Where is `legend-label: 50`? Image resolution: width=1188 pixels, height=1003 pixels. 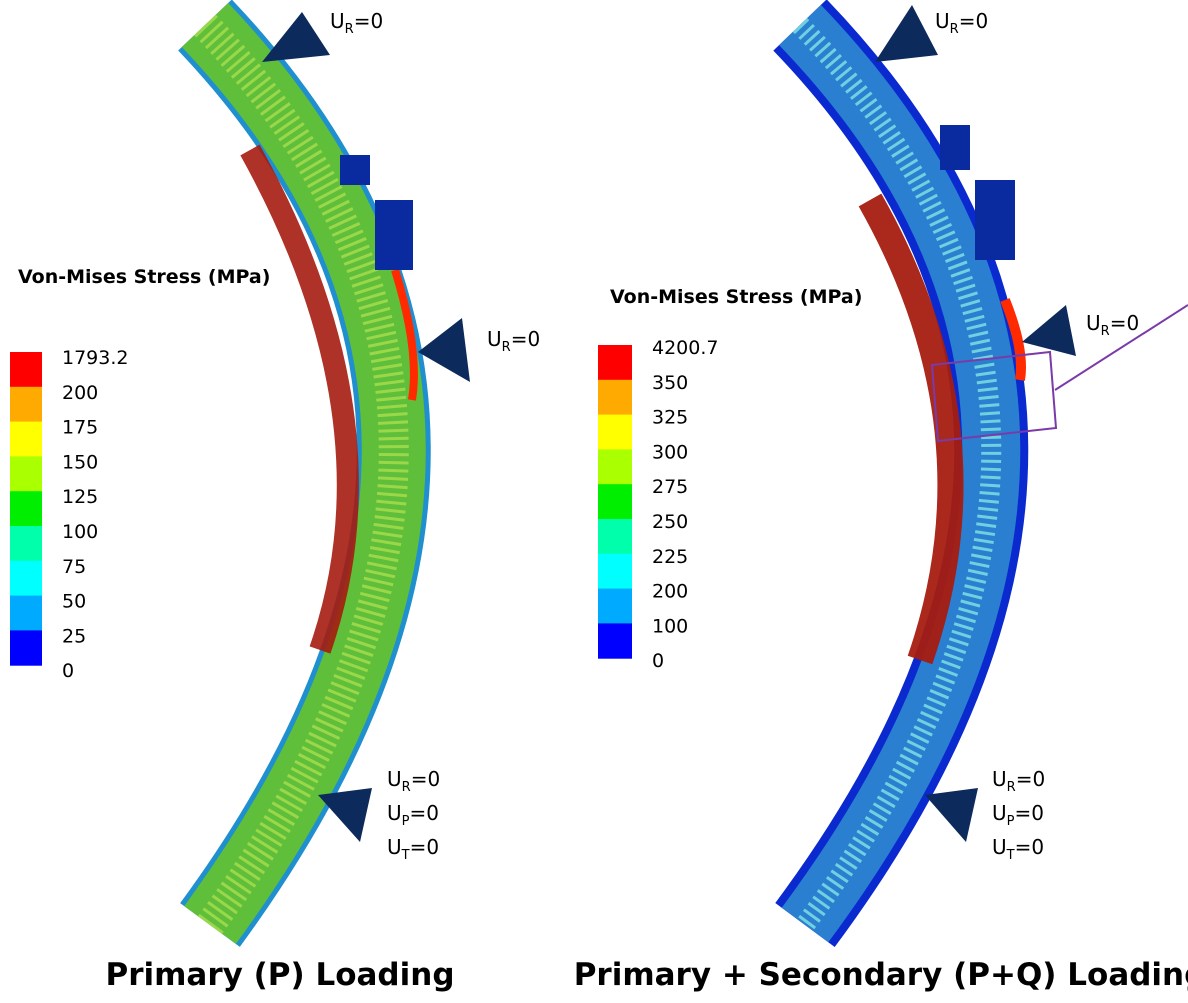 legend-label: 50 is located at coordinates (74, 602).